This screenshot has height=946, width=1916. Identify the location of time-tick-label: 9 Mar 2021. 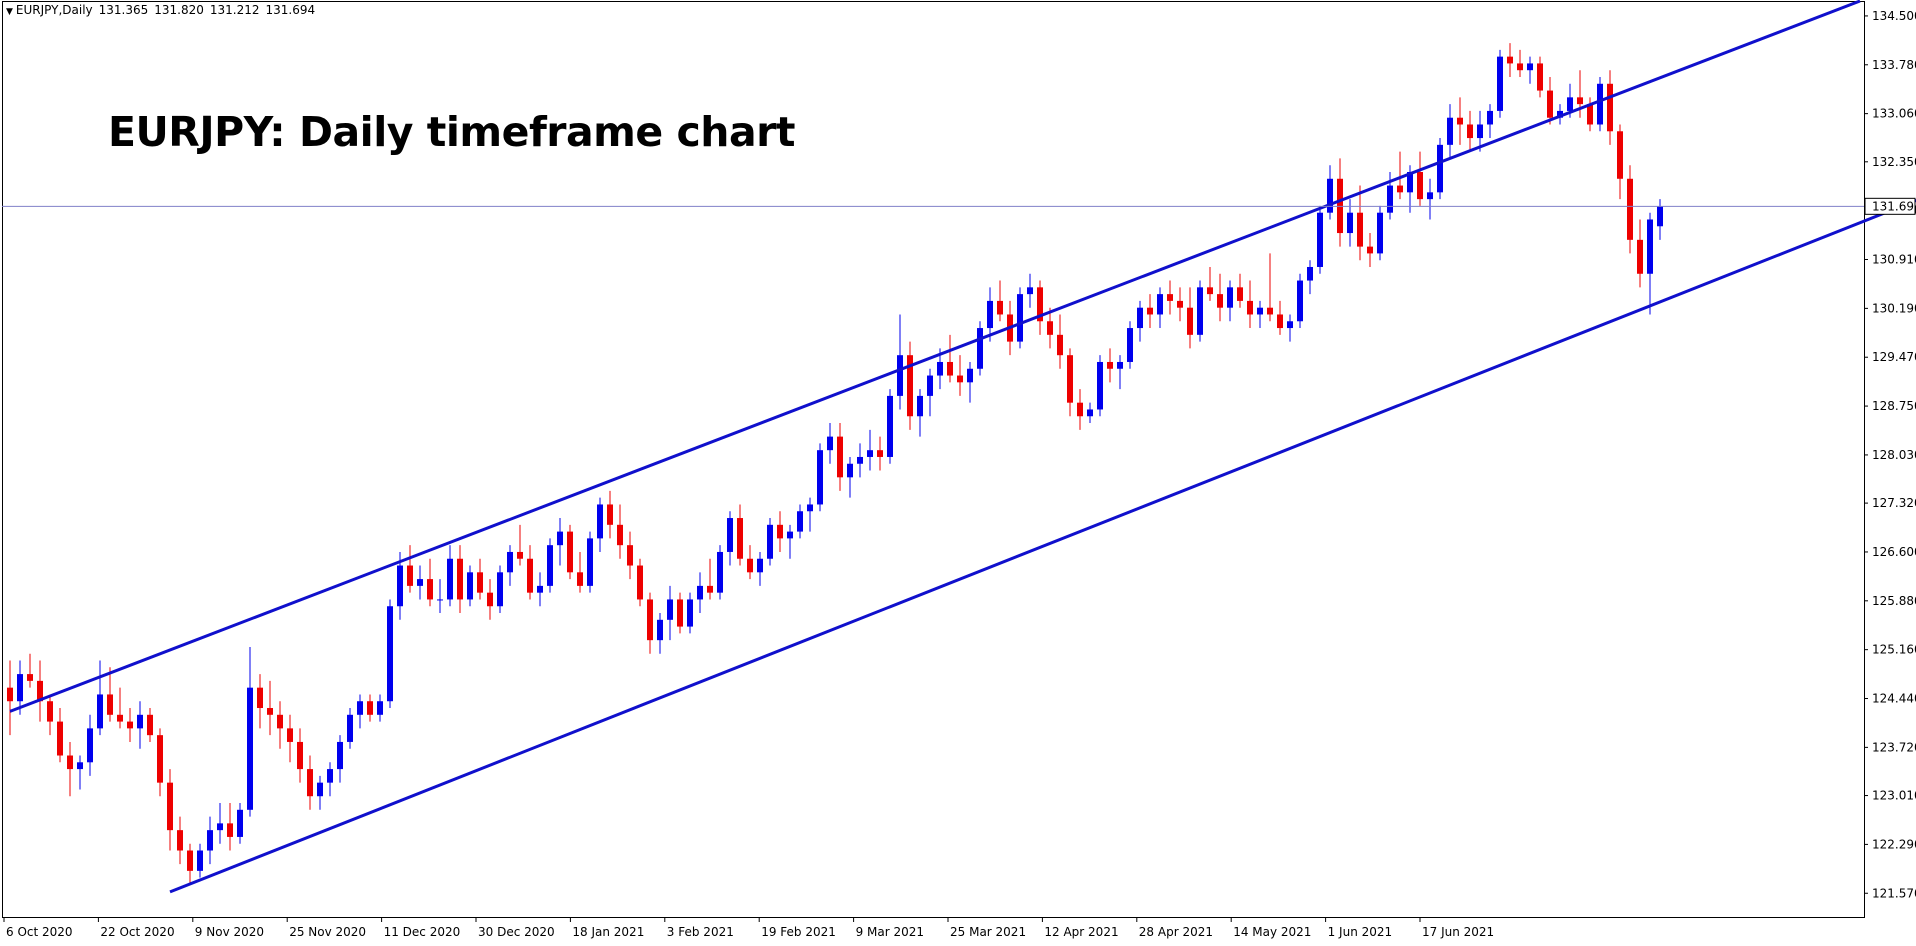
(890, 932).